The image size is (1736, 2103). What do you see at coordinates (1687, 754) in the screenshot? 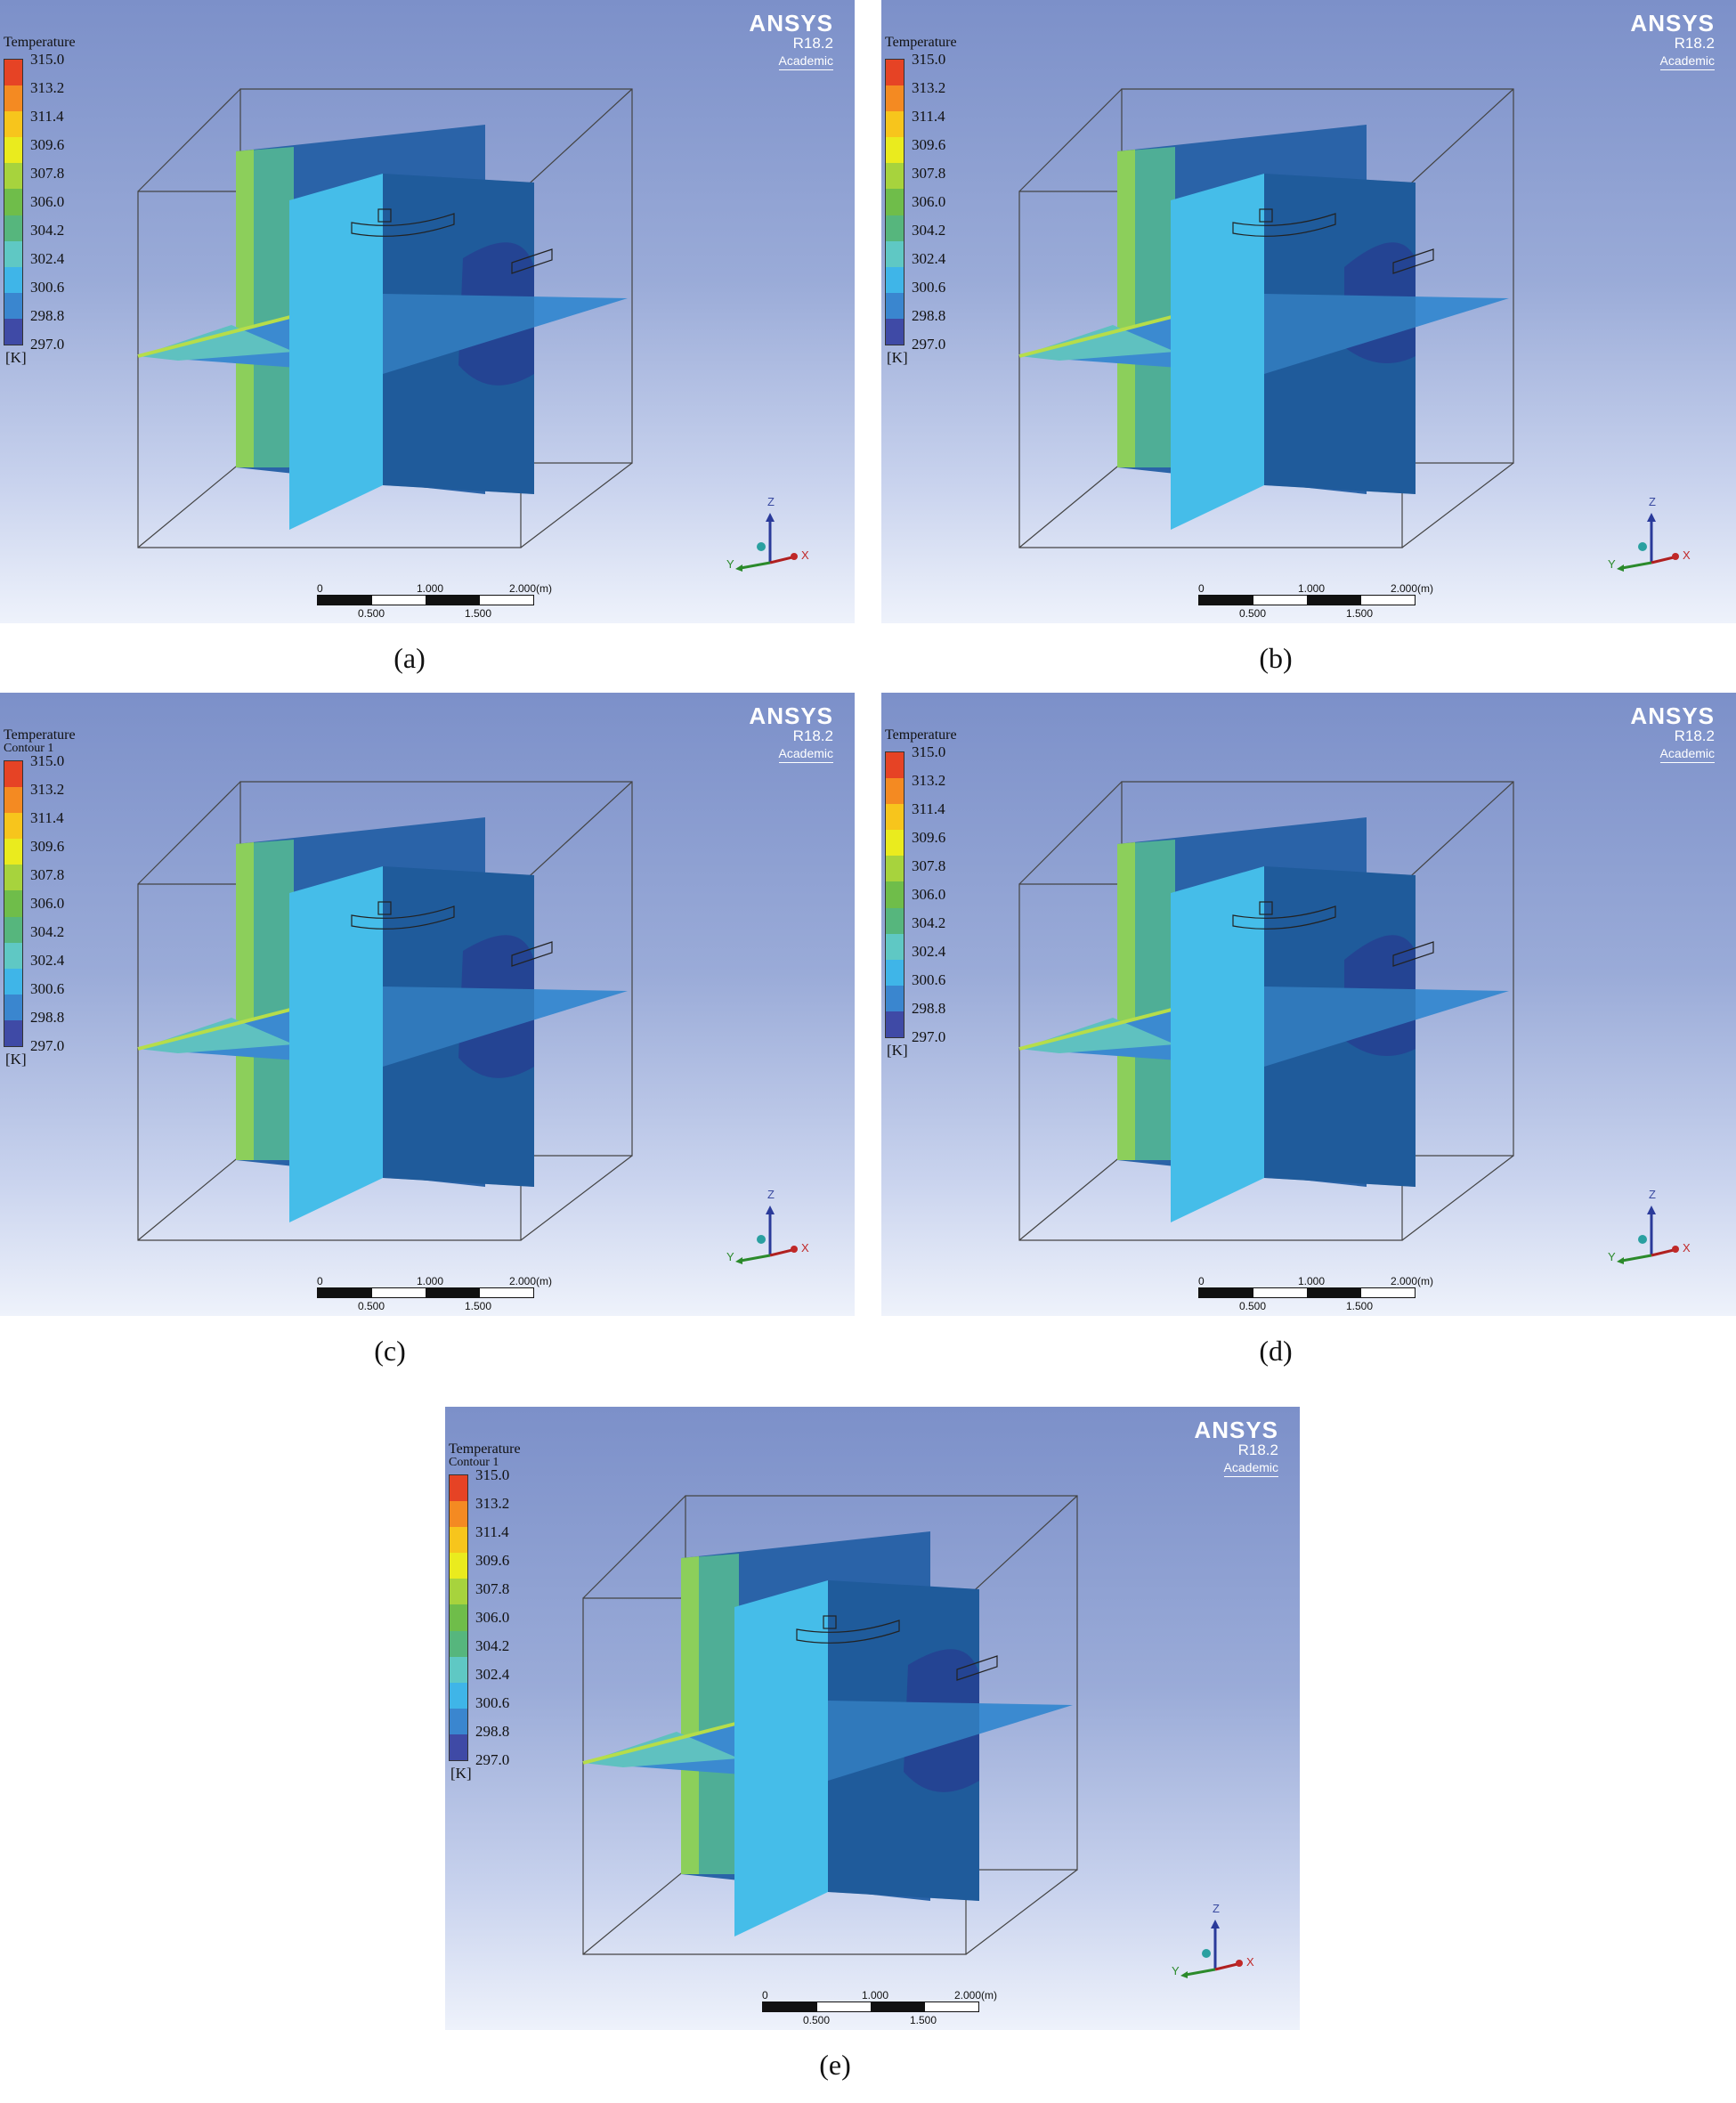
I see `brand-edition: Academic` at bounding box center [1687, 754].